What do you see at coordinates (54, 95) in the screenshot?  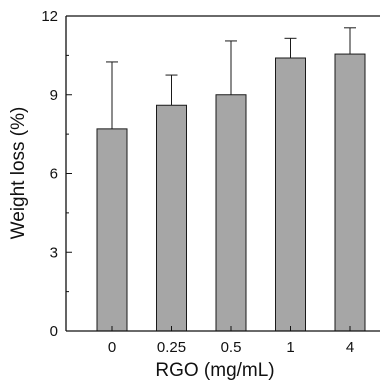 I see `y-tick-label-3: 9` at bounding box center [54, 95].